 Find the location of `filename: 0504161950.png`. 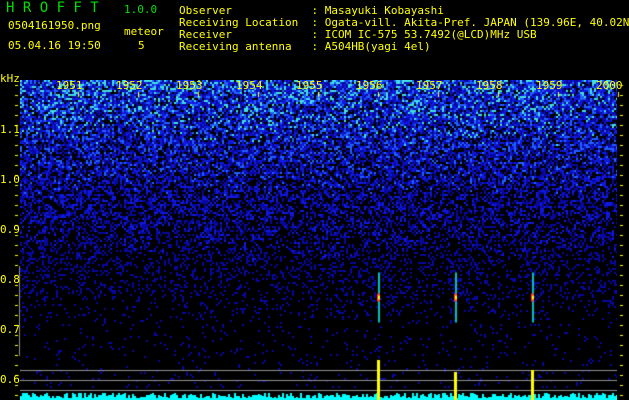

filename: 0504161950.png is located at coordinates (54, 25).